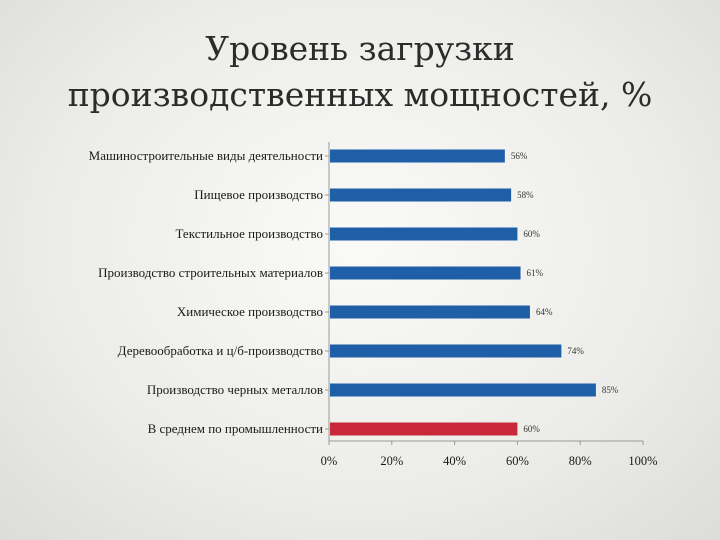 Image resolution: width=720 pixels, height=540 pixels. I want to click on x-tick-label: 0%, so click(329, 461).